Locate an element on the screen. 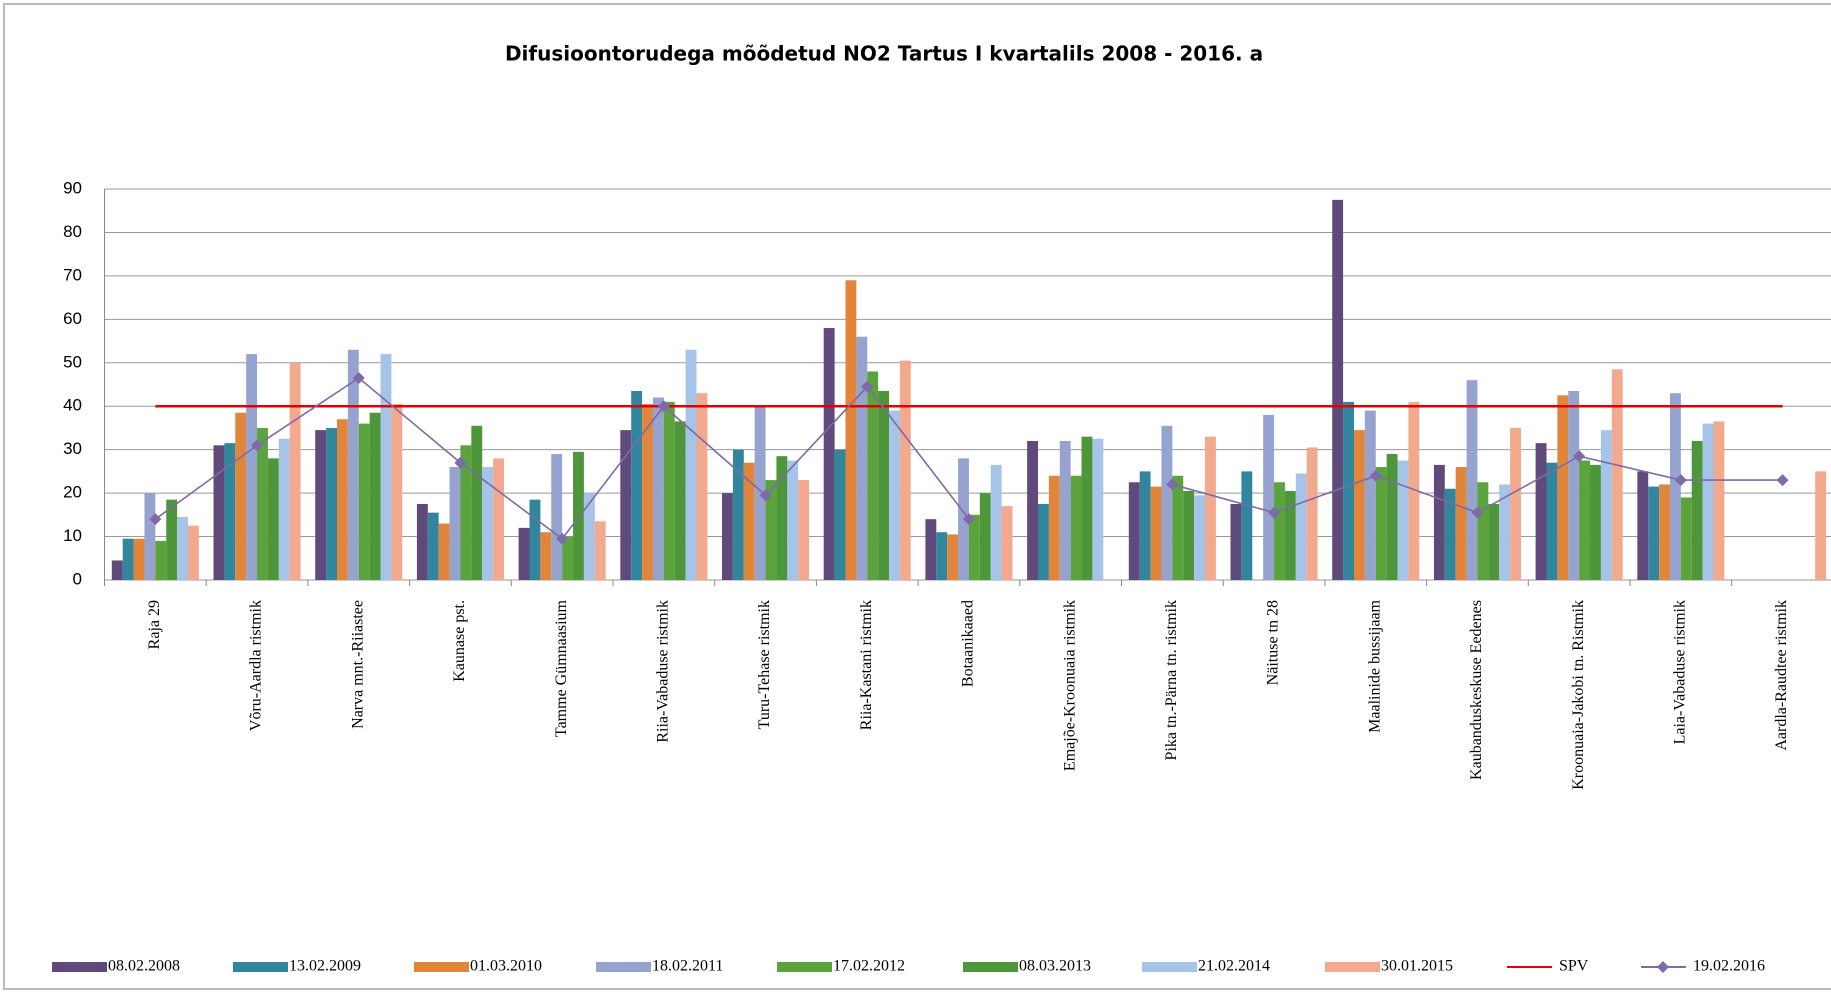 The image size is (1831, 999). x-tick-label: Laia-Vabaduse ristmik is located at coordinates (1680, 672).